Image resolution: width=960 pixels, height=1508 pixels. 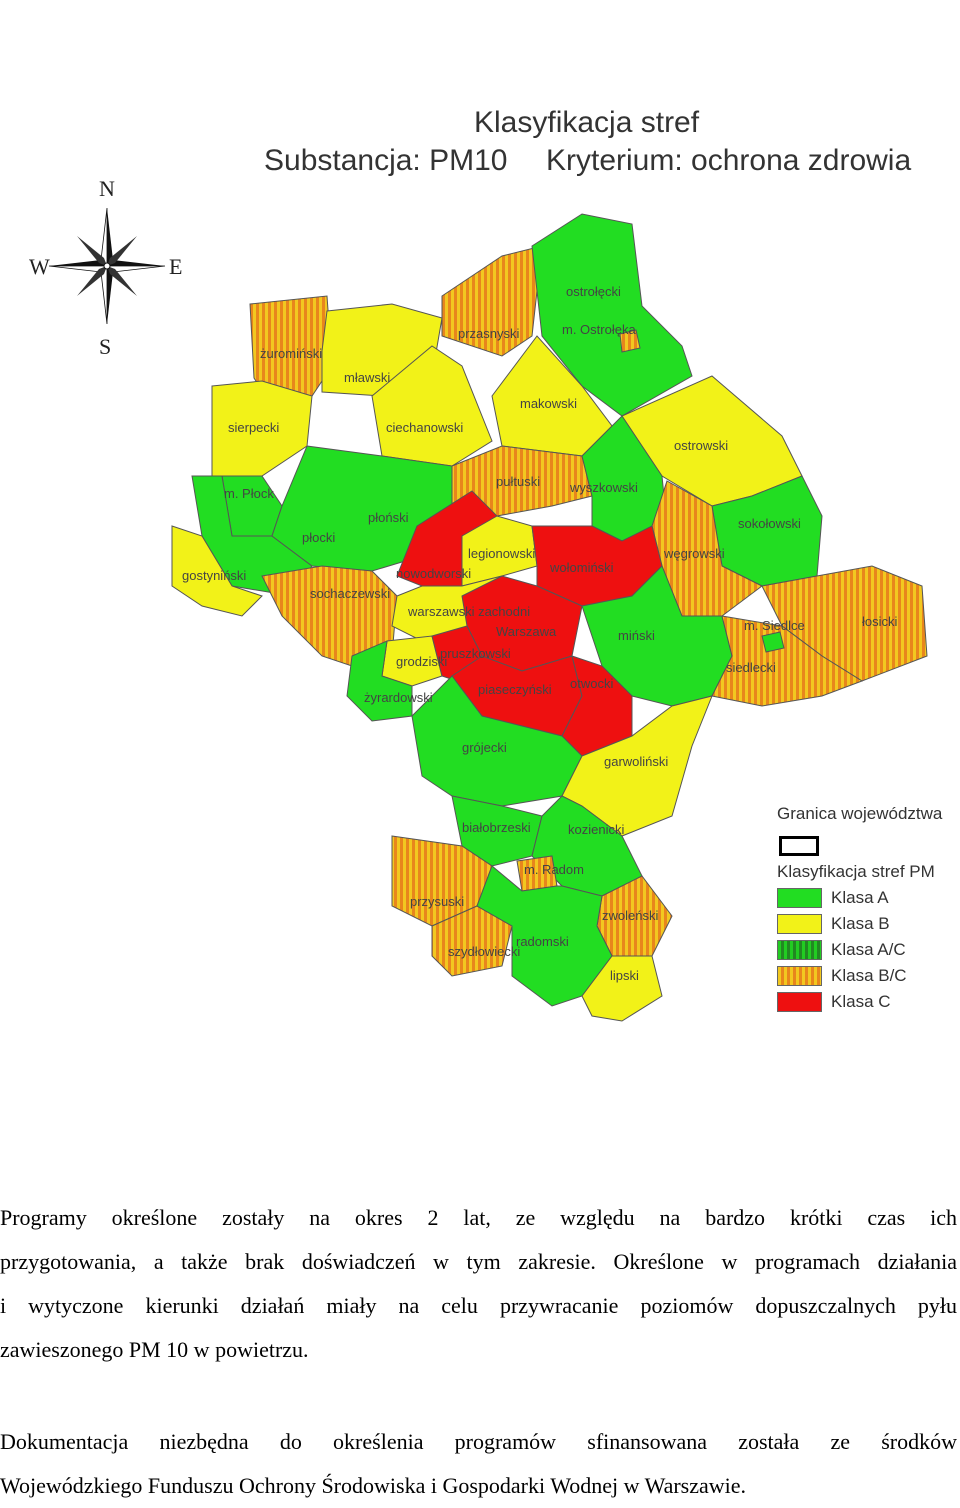 What do you see at coordinates (630, 341) in the screenshot?
I see `region-m-ostroleka` at bounding box center [630, 341].